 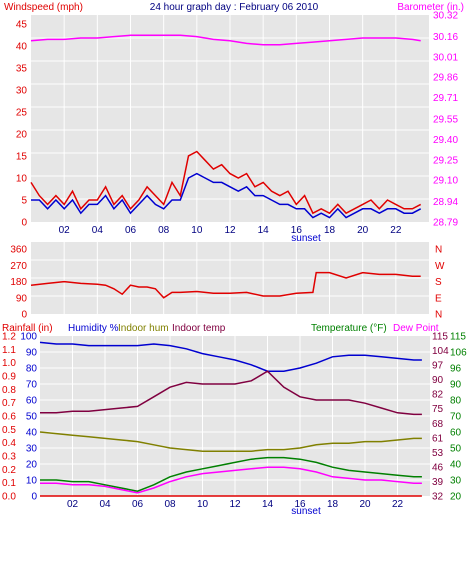 I want to click on climate-x-tick: 20, so click(x=365, y=504).